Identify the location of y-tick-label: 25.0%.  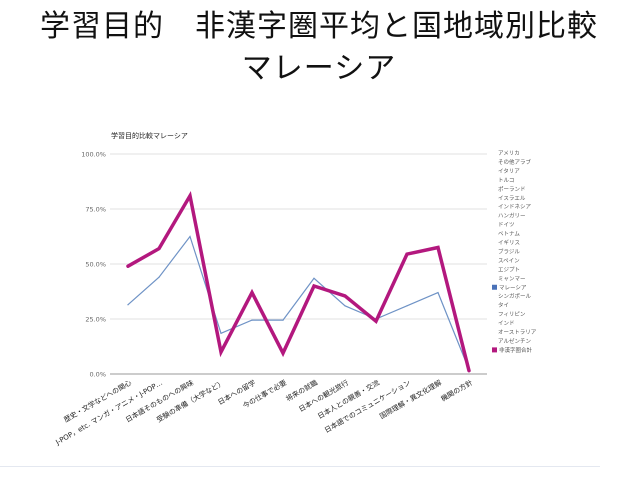
(95, 320).